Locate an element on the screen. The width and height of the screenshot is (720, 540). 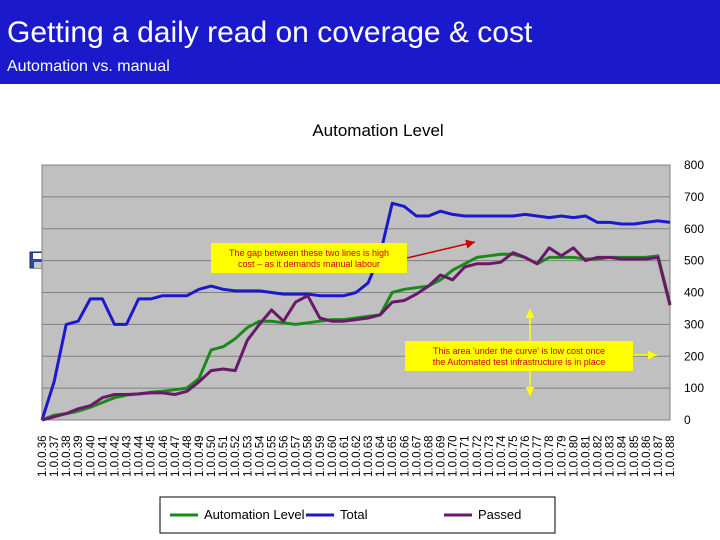
slide-title: Getting a daily read on coverage & cost is located at coordinates (270, 32).